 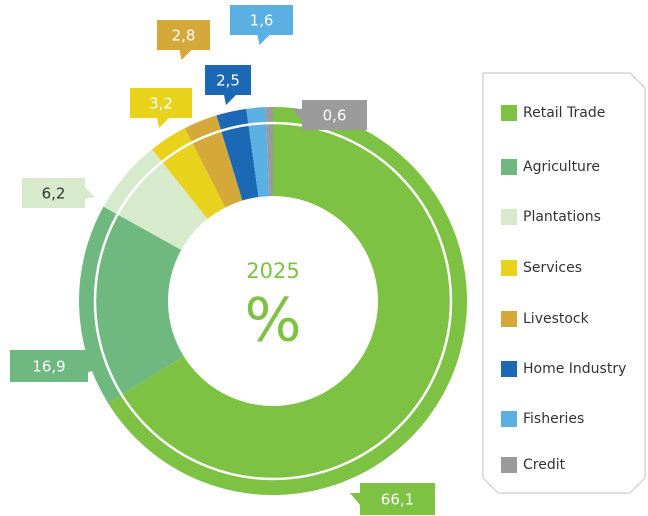 I want to click on data-label: 1,6, so click(x=262, y=21).